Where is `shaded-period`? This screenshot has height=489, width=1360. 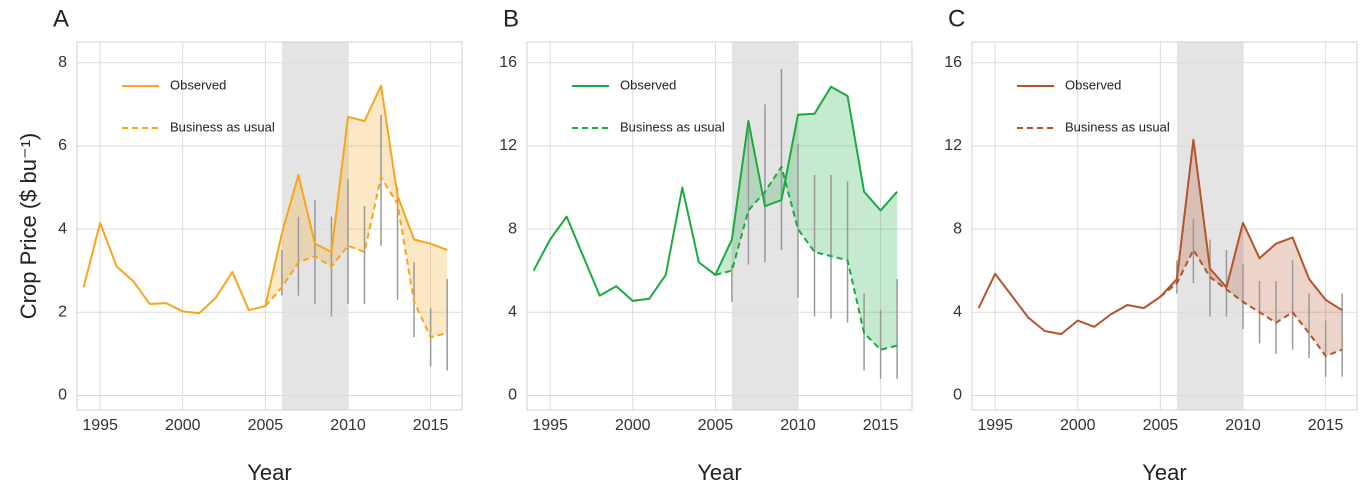 shaded-period is located at coordinates (1209, 226).